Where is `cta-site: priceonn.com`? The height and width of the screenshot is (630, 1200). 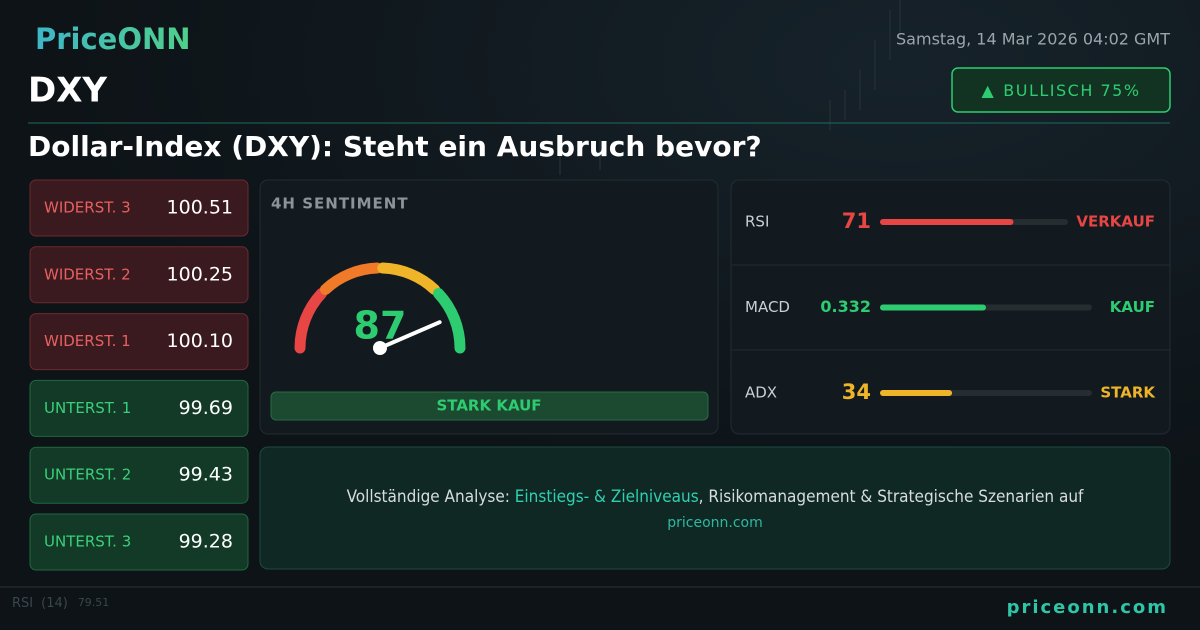 cta-site: priceonn.com is located at coordinates (715, 523).